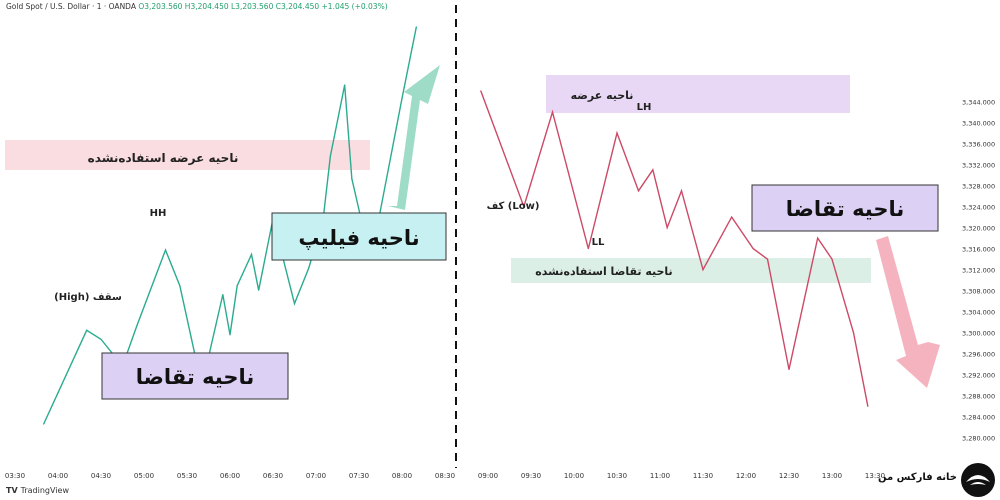 This screenshot has width=1000, height=500. What do you see at coordinates (978, 250) in the screenshot?
I see `y-tick-label: 3,316.000` at bounding box center [978, 250].